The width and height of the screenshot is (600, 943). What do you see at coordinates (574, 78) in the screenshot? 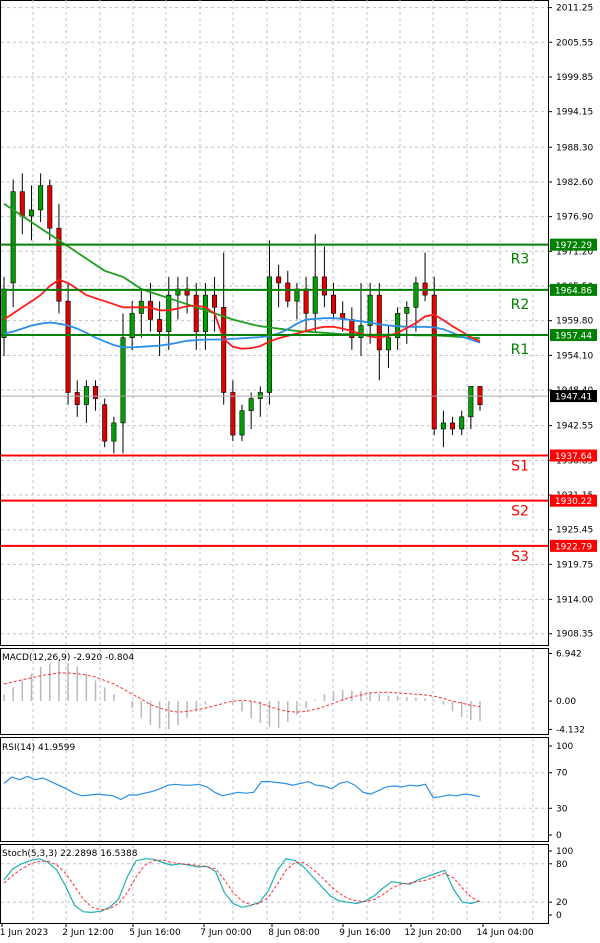
I see `y-tick-label: 1999.85` at bounding box center [574, 78].